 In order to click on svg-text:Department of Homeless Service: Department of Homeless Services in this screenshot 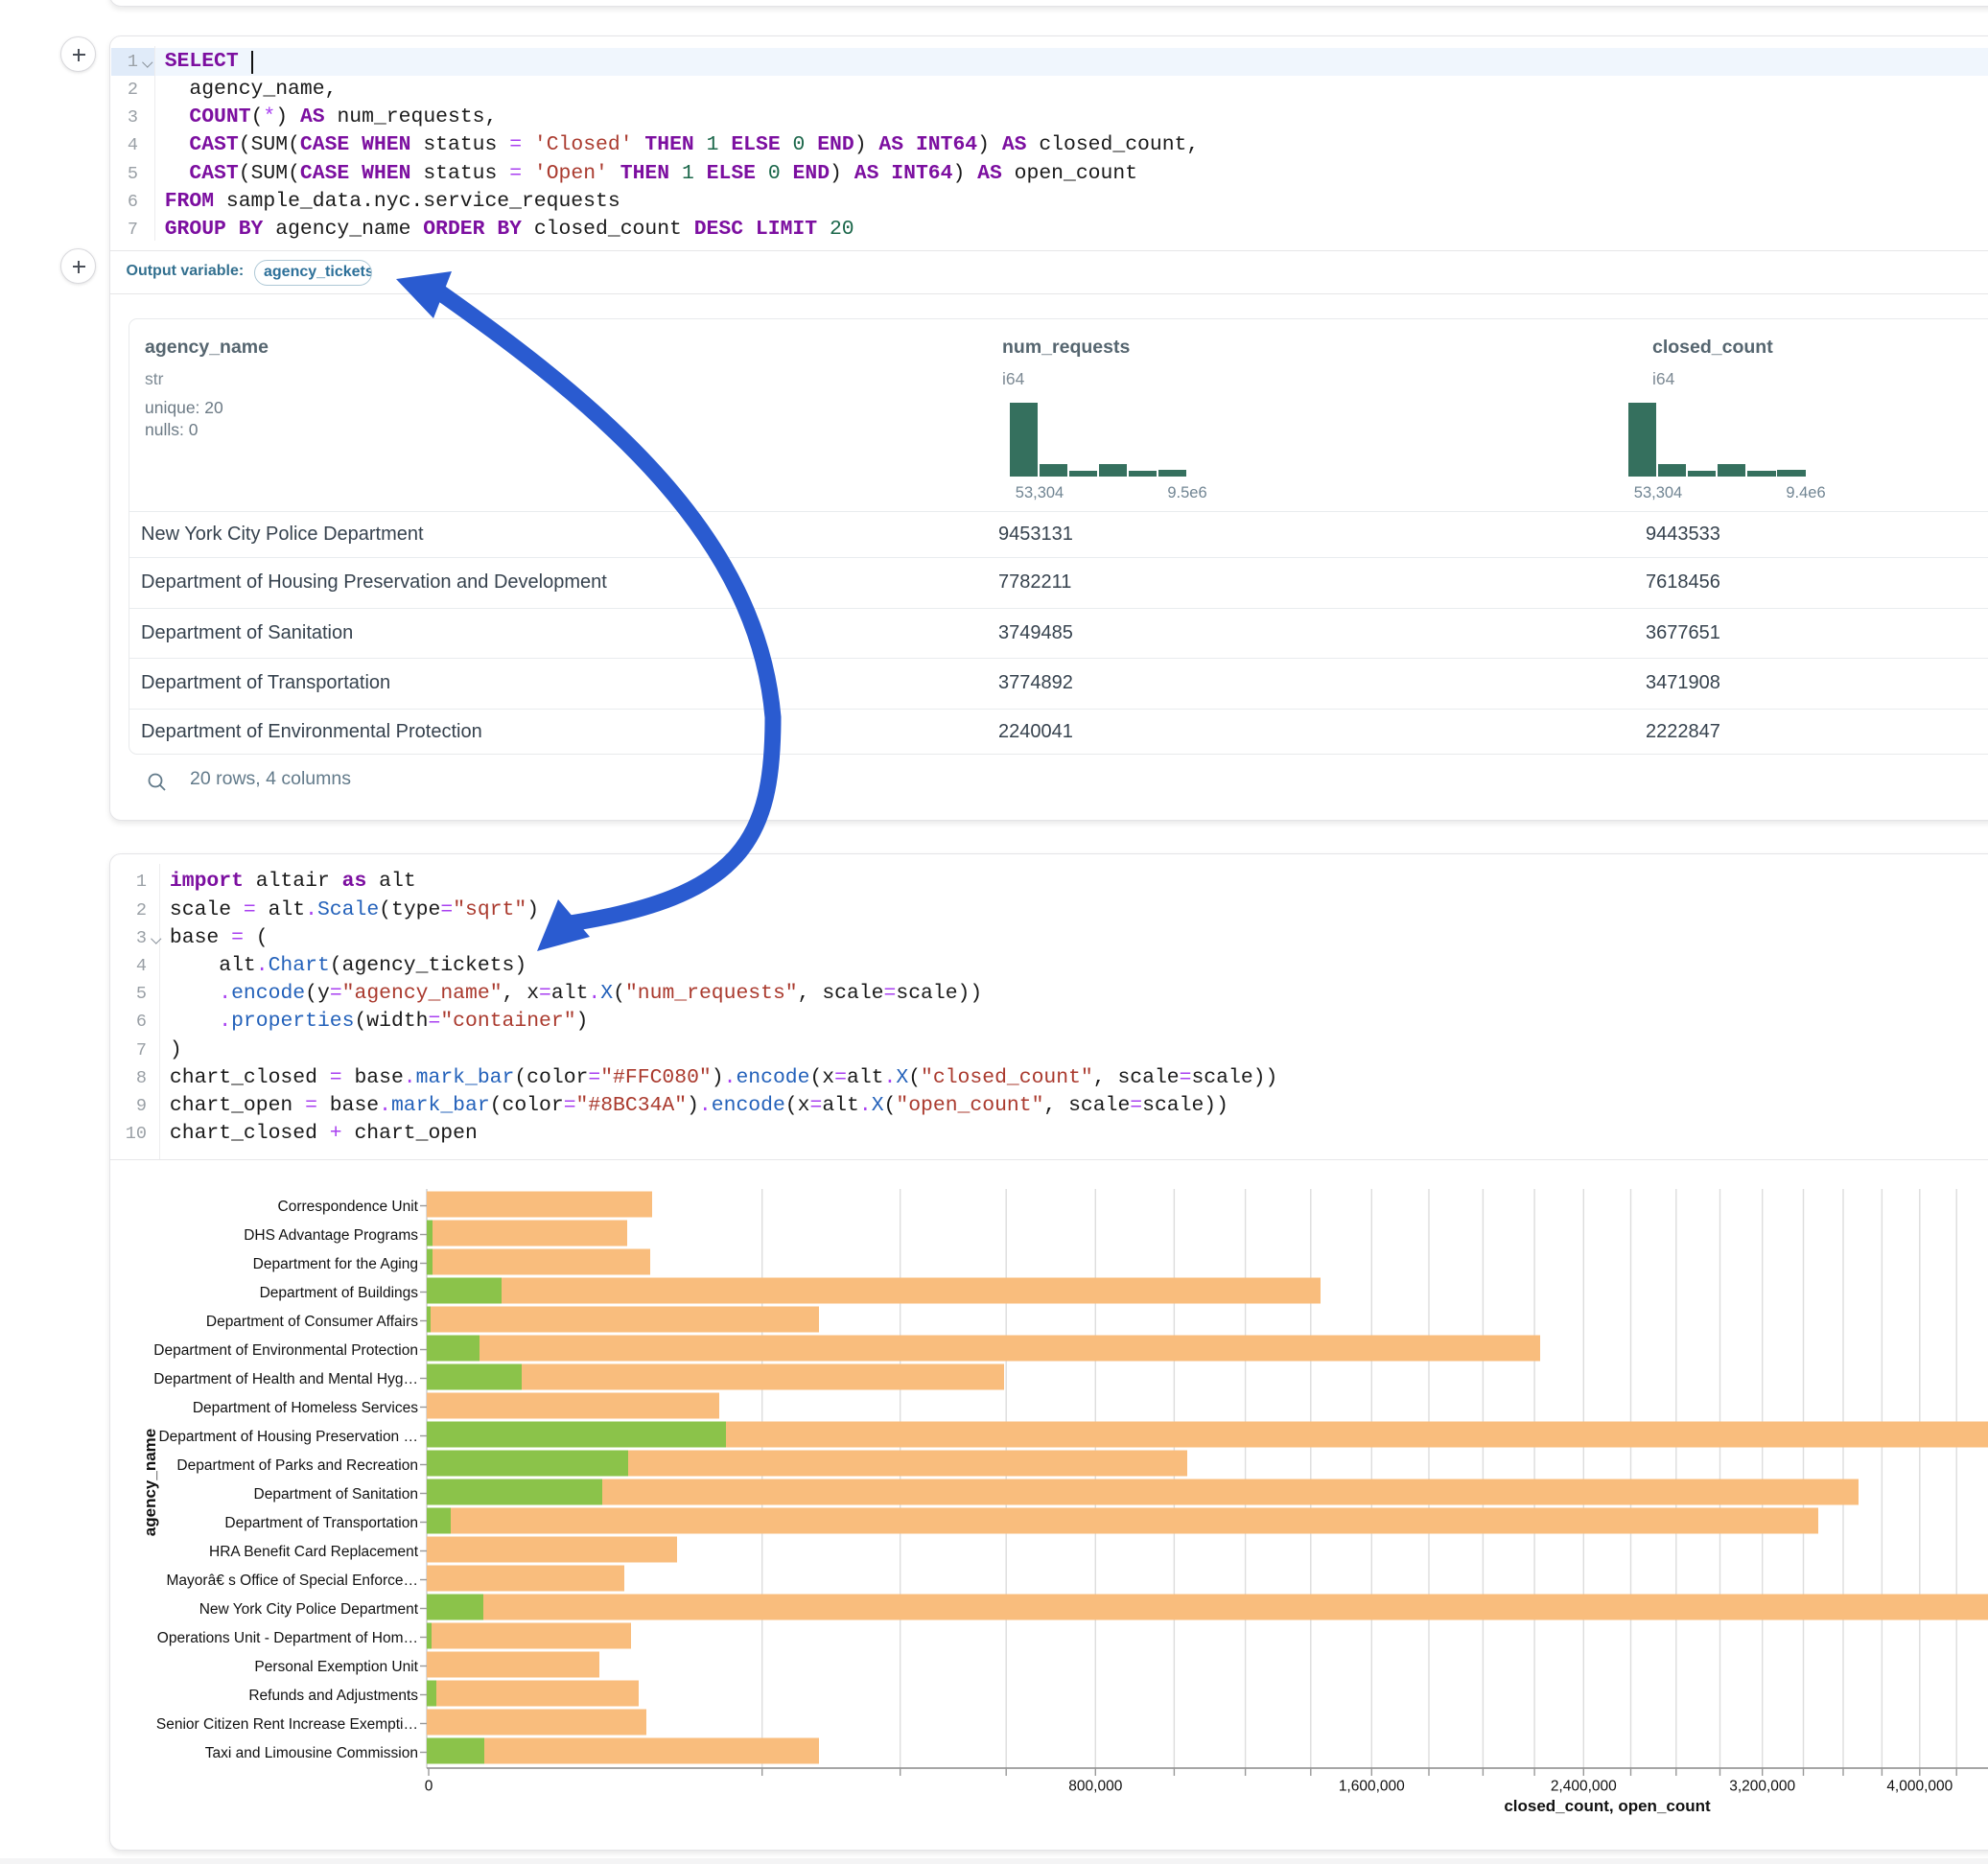, I will do `click(306, 1408)`.